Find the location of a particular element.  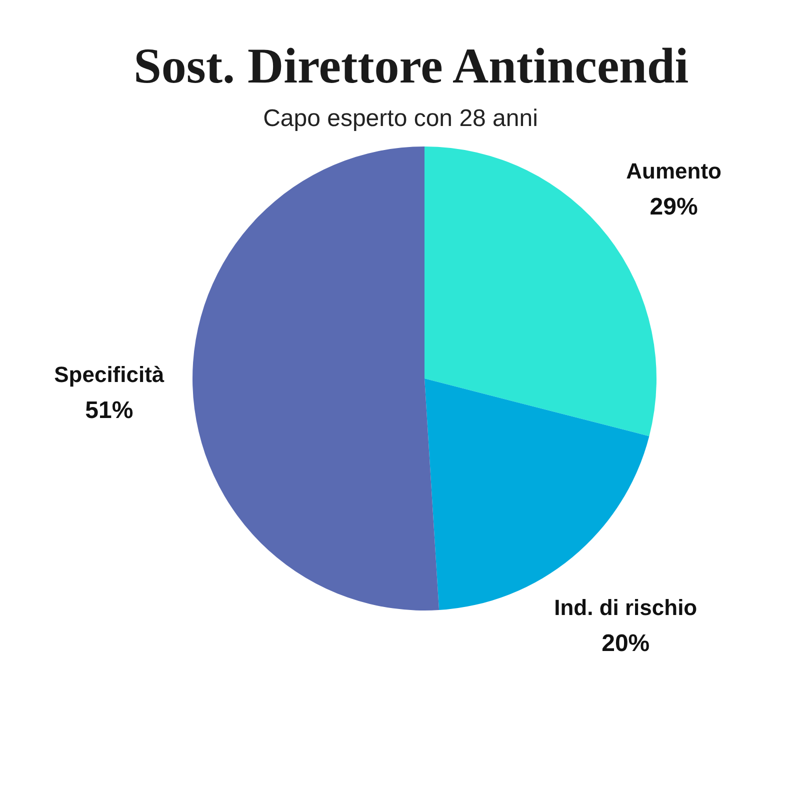

slice-label: Aumento is located at coordinates (674, 171).